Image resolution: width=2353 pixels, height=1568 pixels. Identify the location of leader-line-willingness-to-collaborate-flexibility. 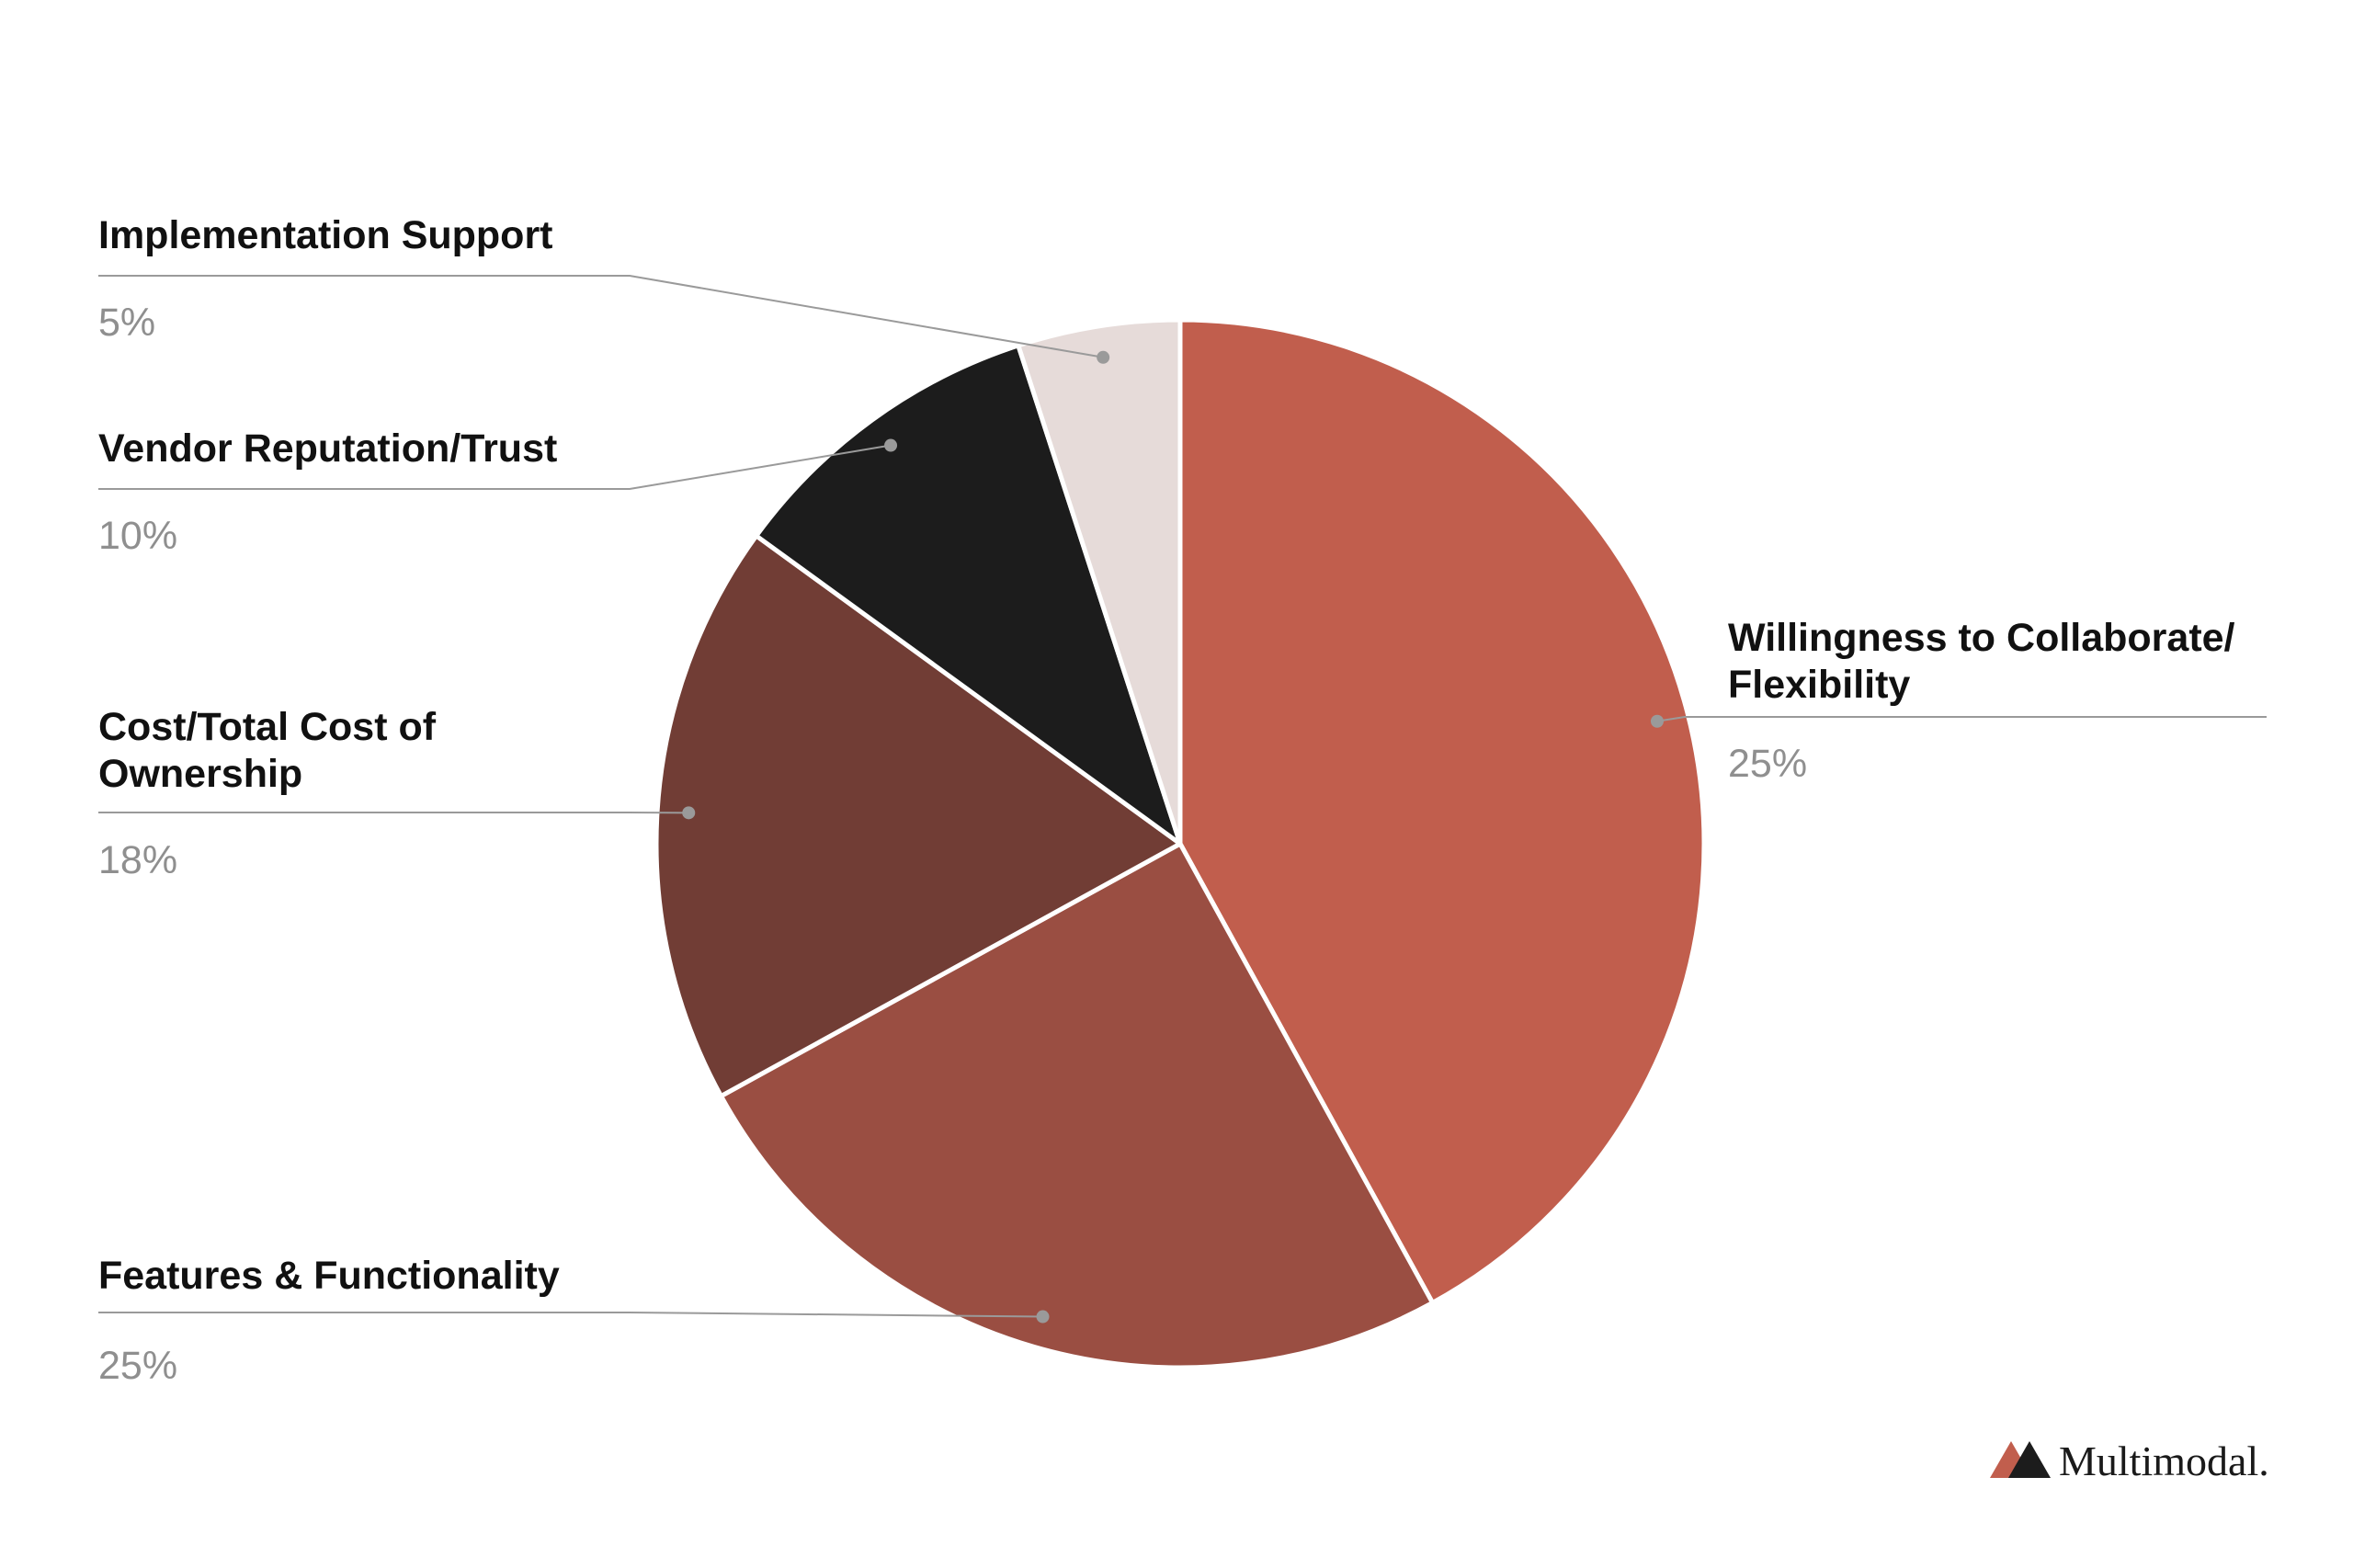
(1962, 719).